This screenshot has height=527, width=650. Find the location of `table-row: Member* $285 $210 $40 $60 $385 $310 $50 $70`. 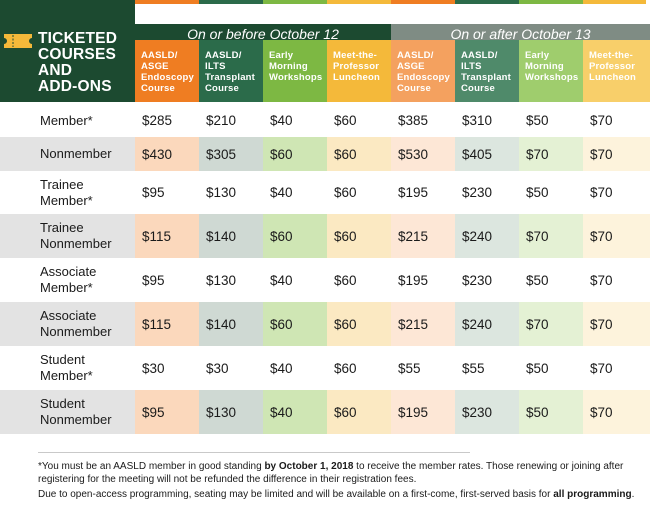

table-row: Member* $285 $210 $40 $60 $385 $310 $50 $70 is located at coordinates (325, 120).